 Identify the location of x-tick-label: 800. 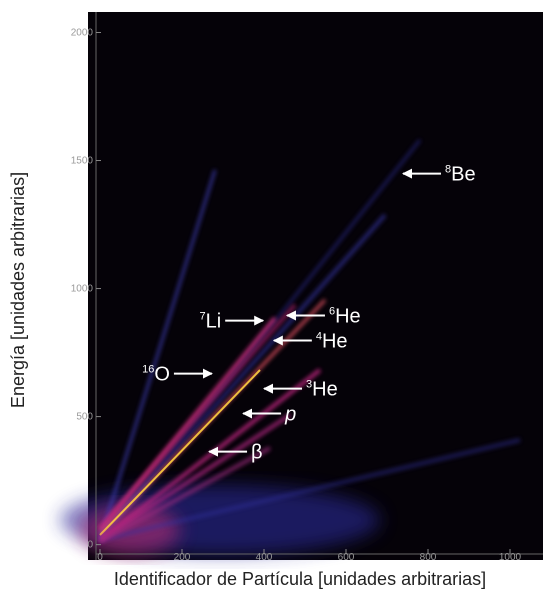
(428, 557).